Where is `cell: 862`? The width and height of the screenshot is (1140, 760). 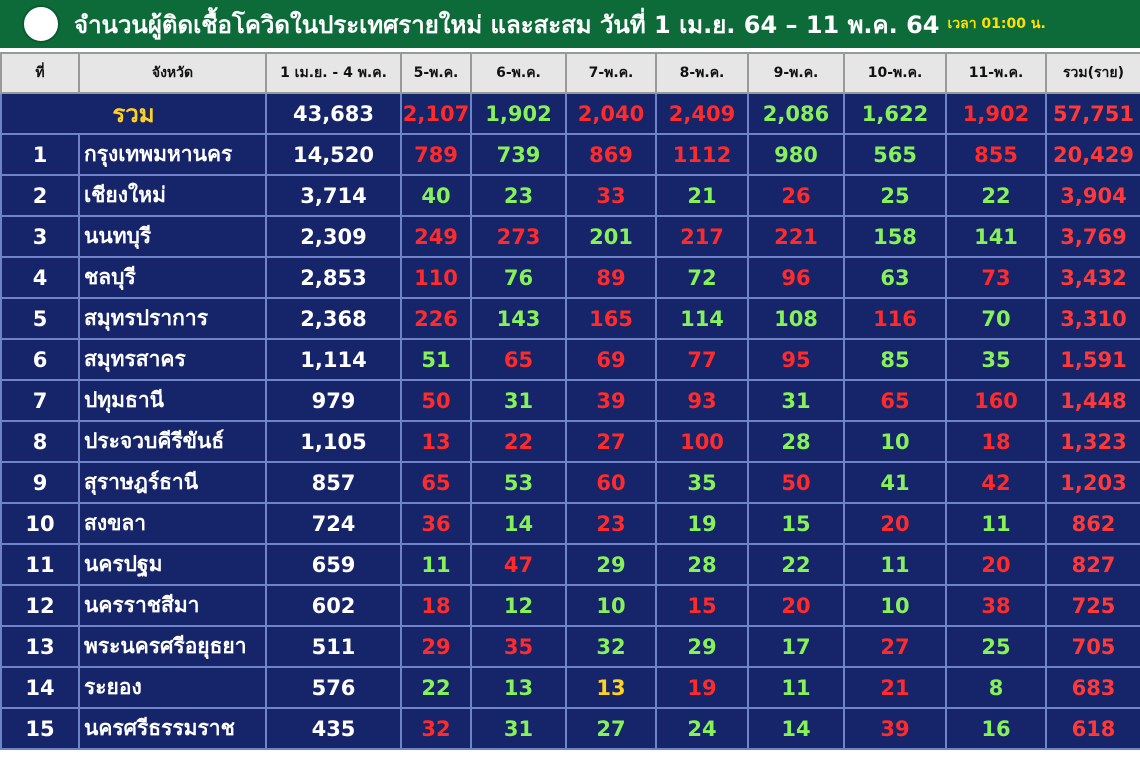
cell: 862 is located at coordinates (1092, 523).